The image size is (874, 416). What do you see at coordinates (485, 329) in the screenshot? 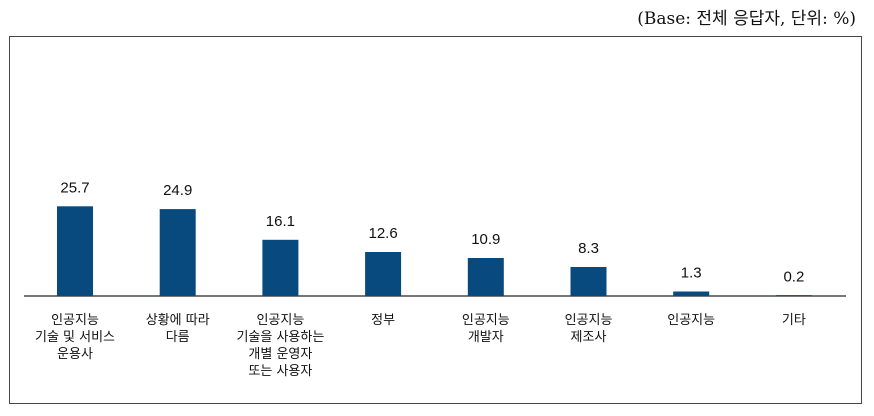
I see `category-label-4: 인공지능 개발자` at bounding box center [485, 329].